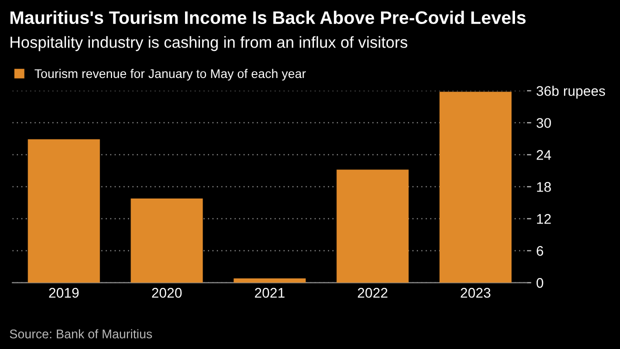 Image resolution: width=620 pixels, height=349 pixels. What do you see at coordinates (268, 17) in the screenshot?
I see `chart-title: Mauritius's Tourism Income Is Back Above Pre-Covid Levels` at bounding box center [268, 17].